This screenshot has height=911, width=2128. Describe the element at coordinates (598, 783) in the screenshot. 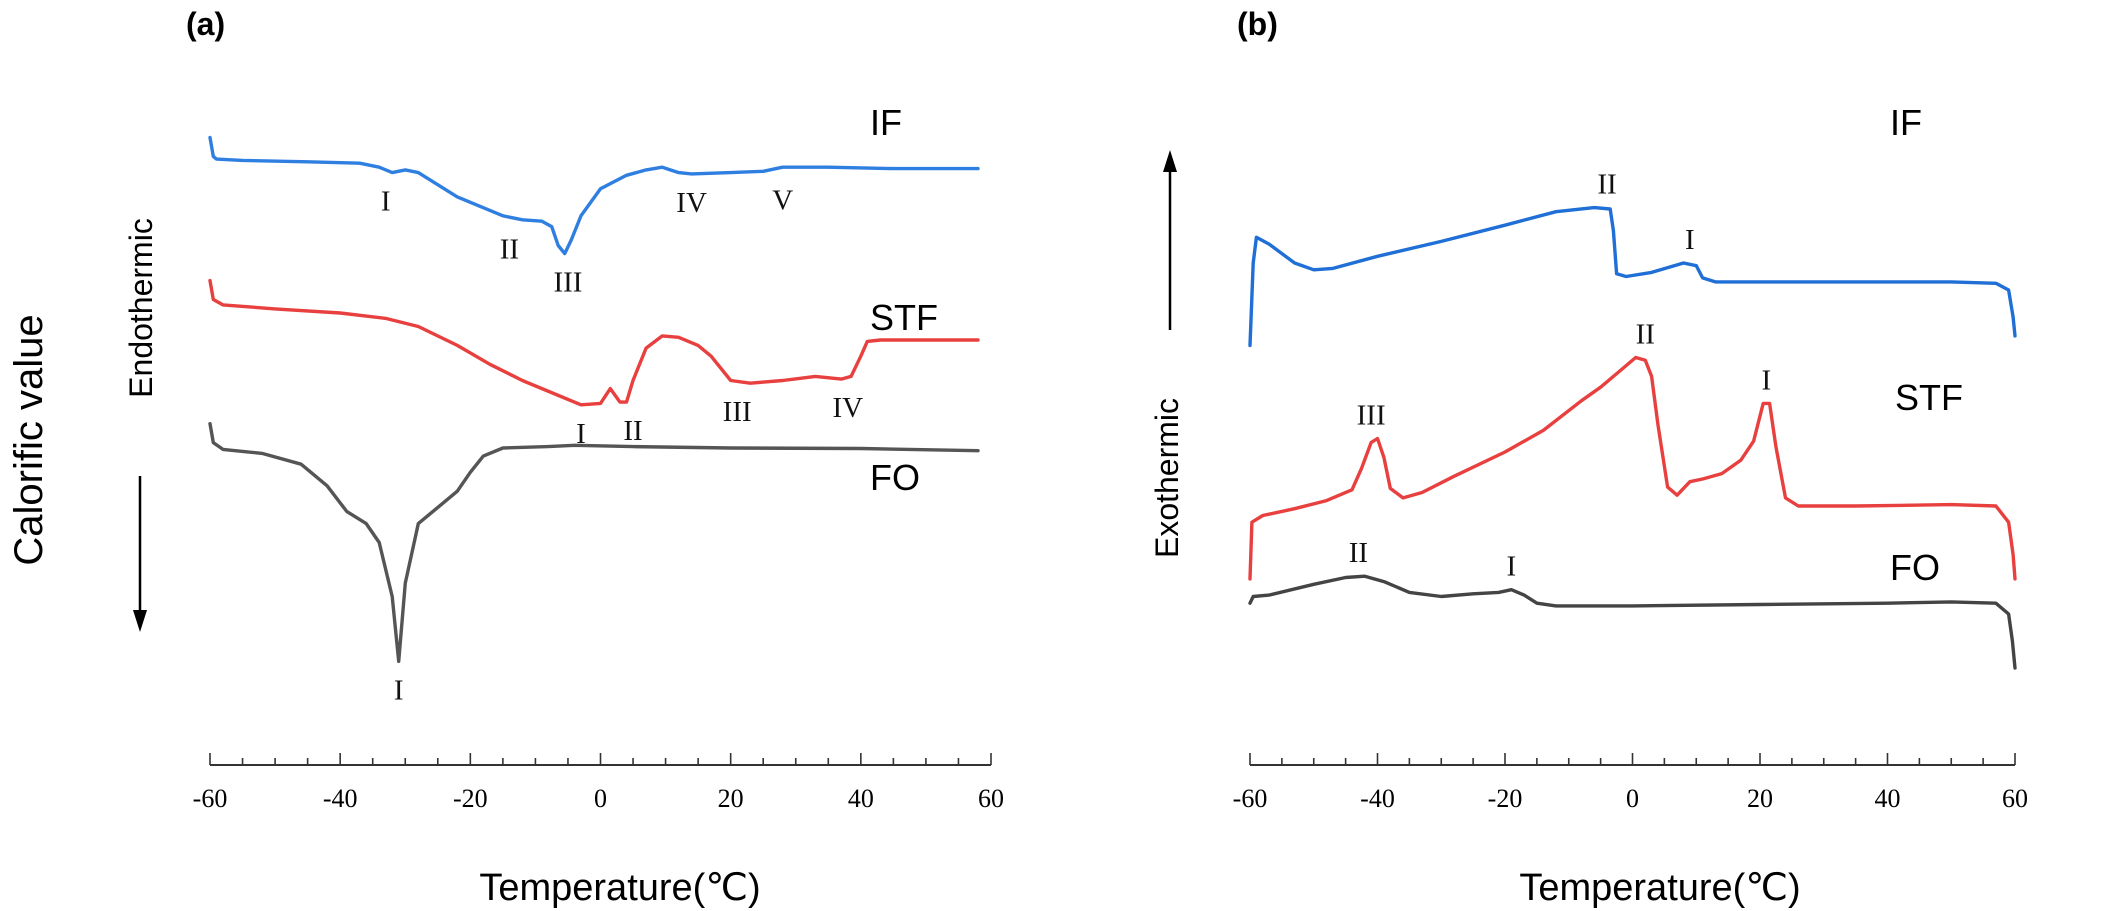

I see `panel-a-x-axis: -60 -40 -20 0 20 40 60` at that location.